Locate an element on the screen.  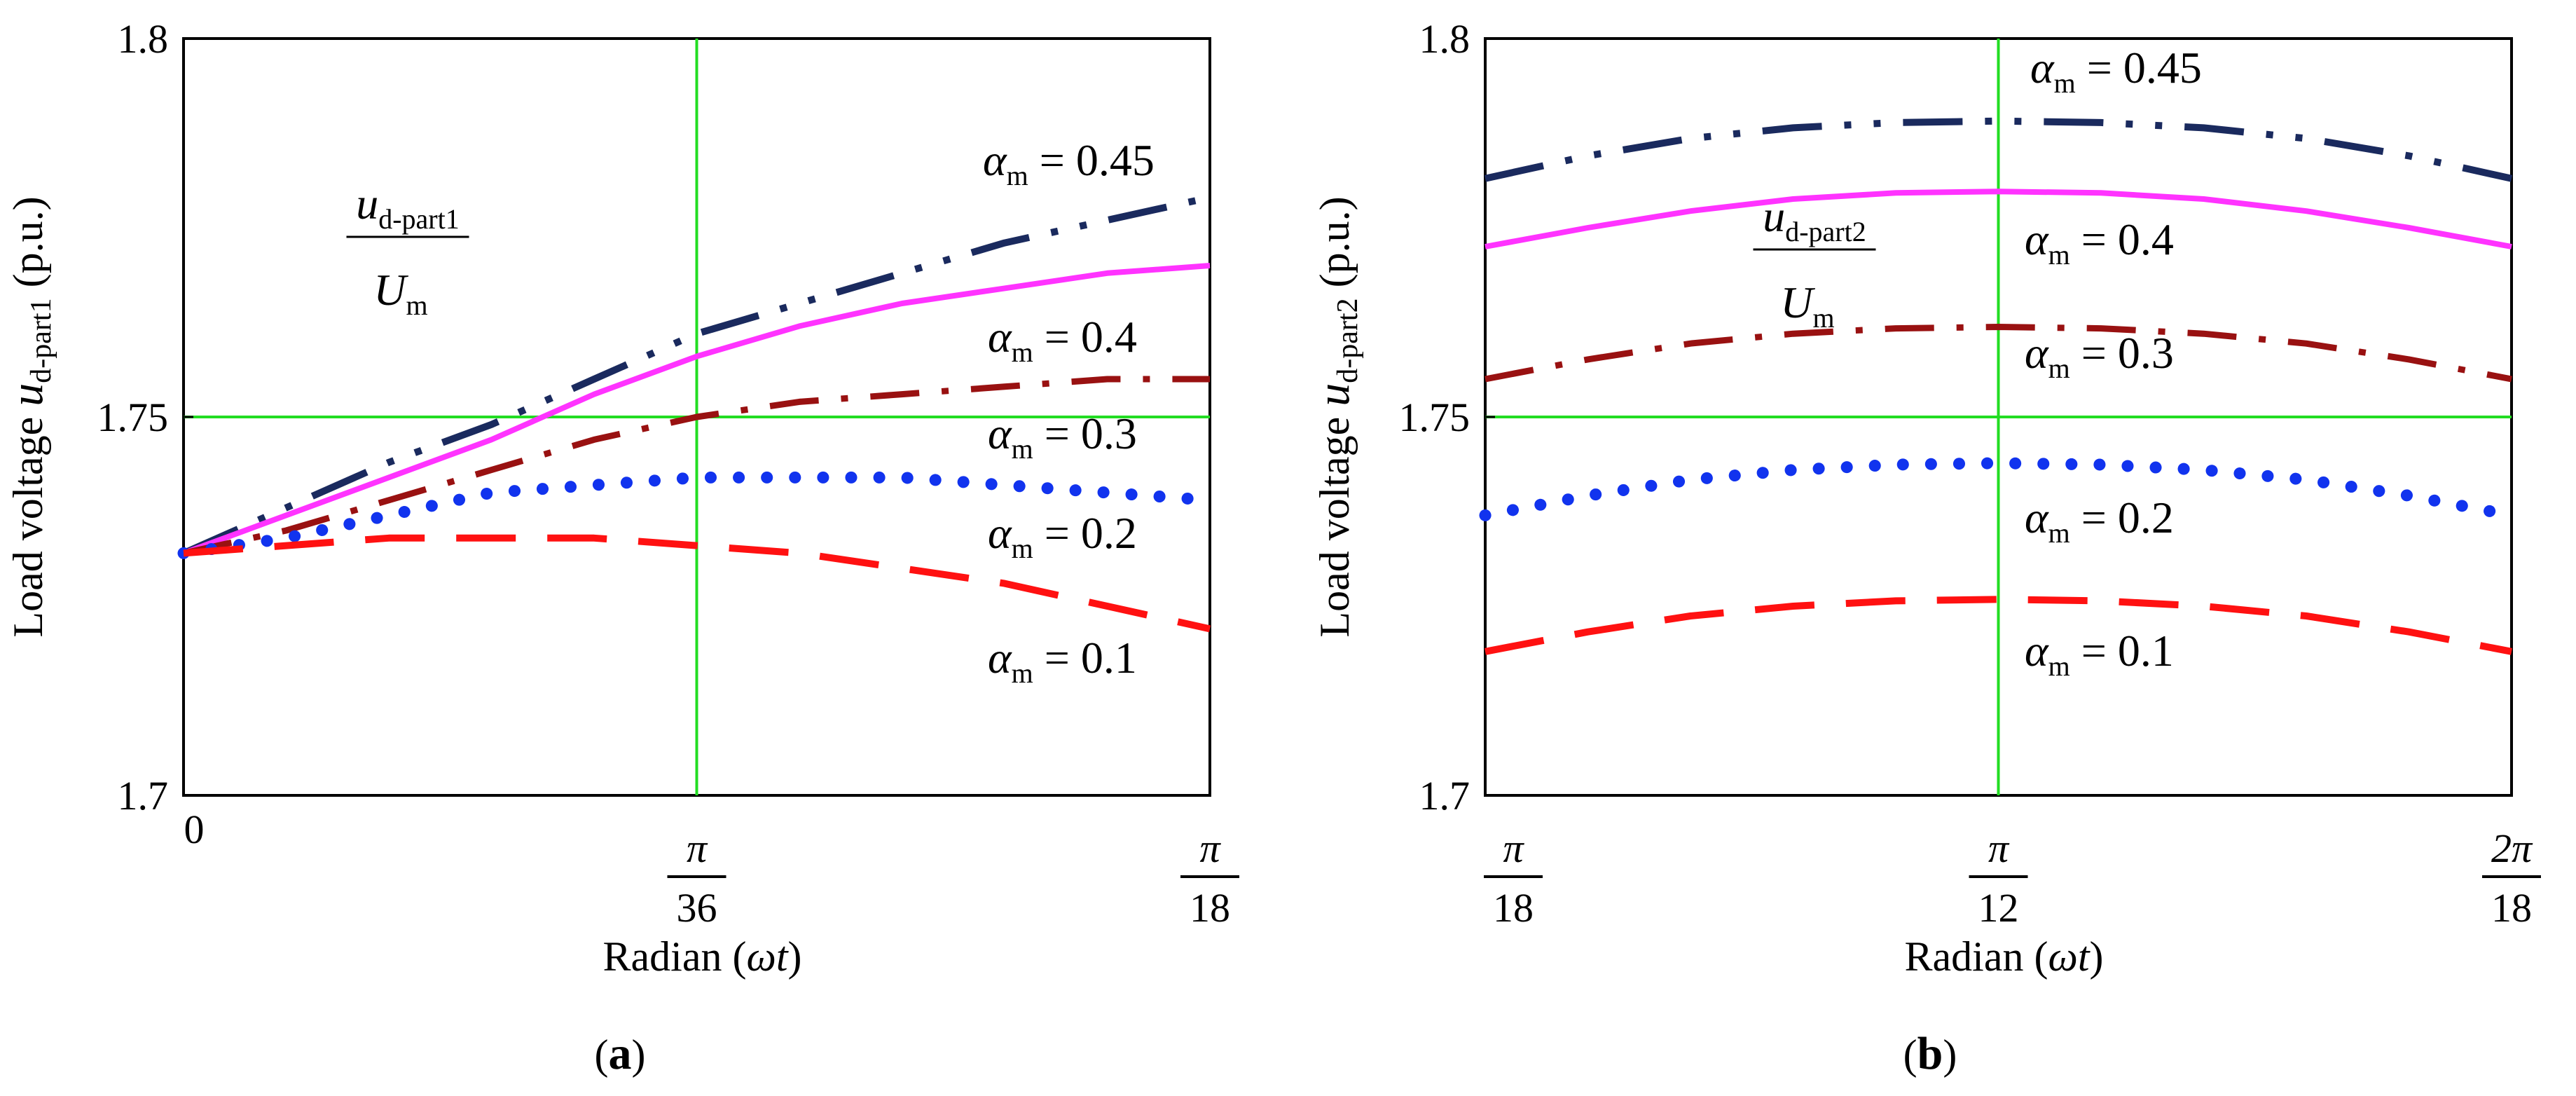
y-axis-label: Load voltage ud-part2 (p.u.) is located at coordinates (1336, 416).